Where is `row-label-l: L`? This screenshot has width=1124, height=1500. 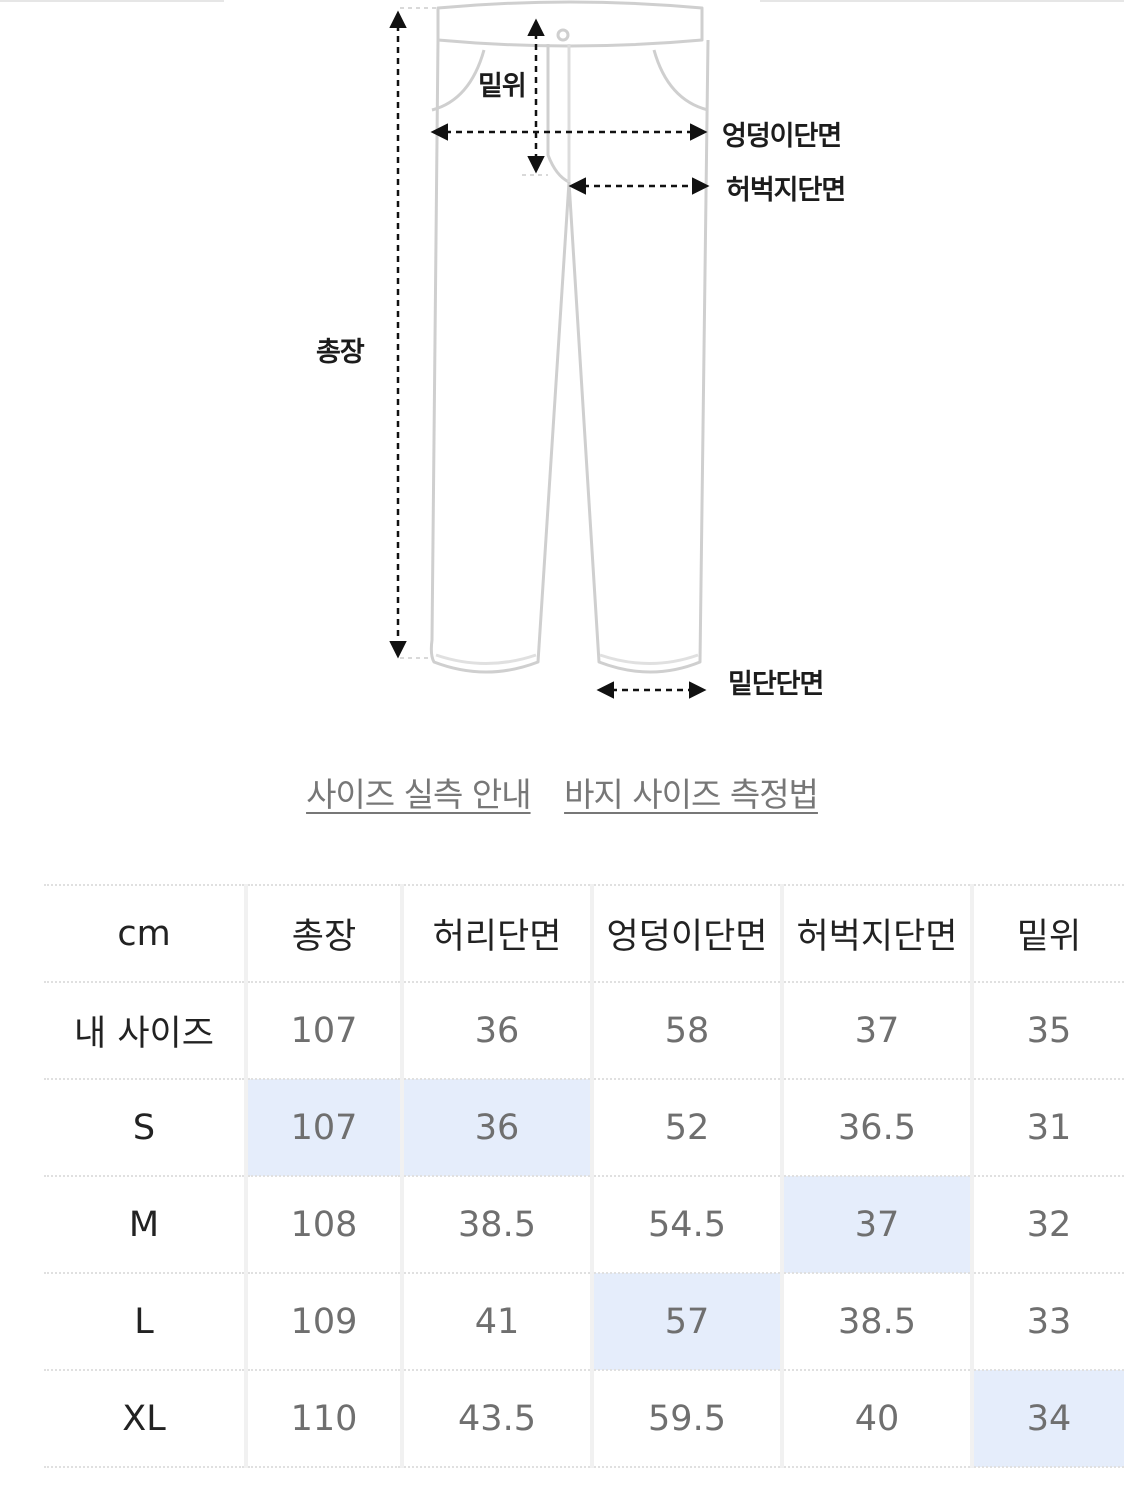
row-label-l: L is located at coordinates (145, 1322).